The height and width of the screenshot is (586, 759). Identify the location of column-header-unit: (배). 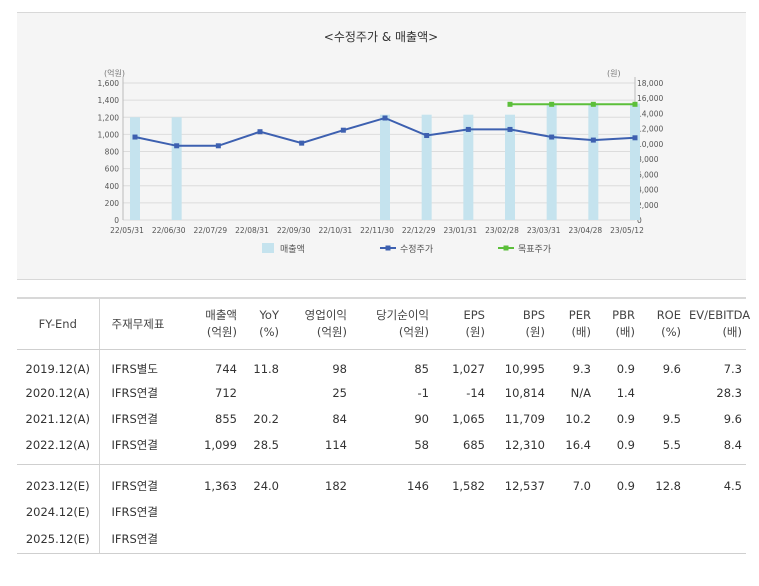
(581, 332).